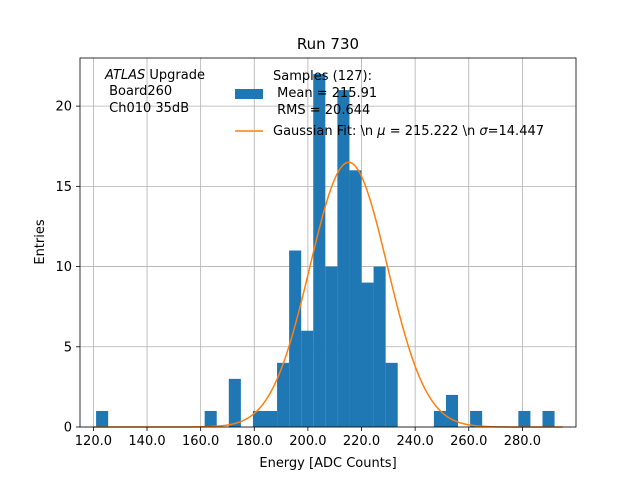 This screenshot has width=640, height=480. Describe the element at coordinates (322, 76) in the screenshot. I see `legend-samples-line1: Samples (127):` at that location.